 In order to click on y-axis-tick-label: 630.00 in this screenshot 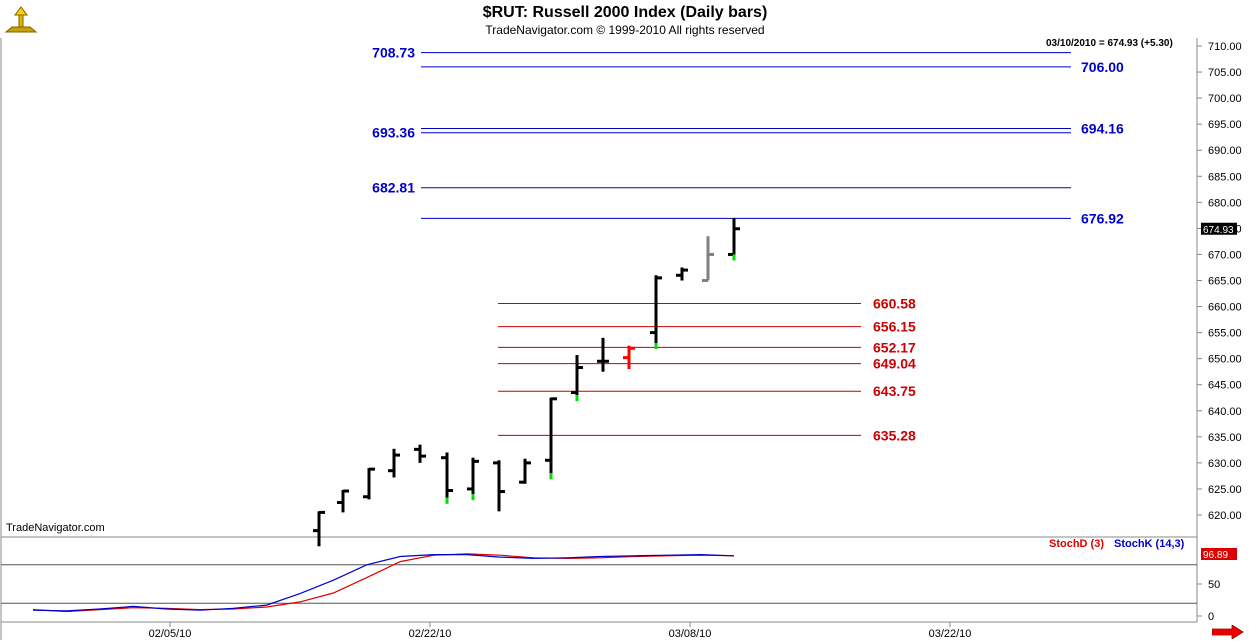, I will do `click(1225, 464)`.